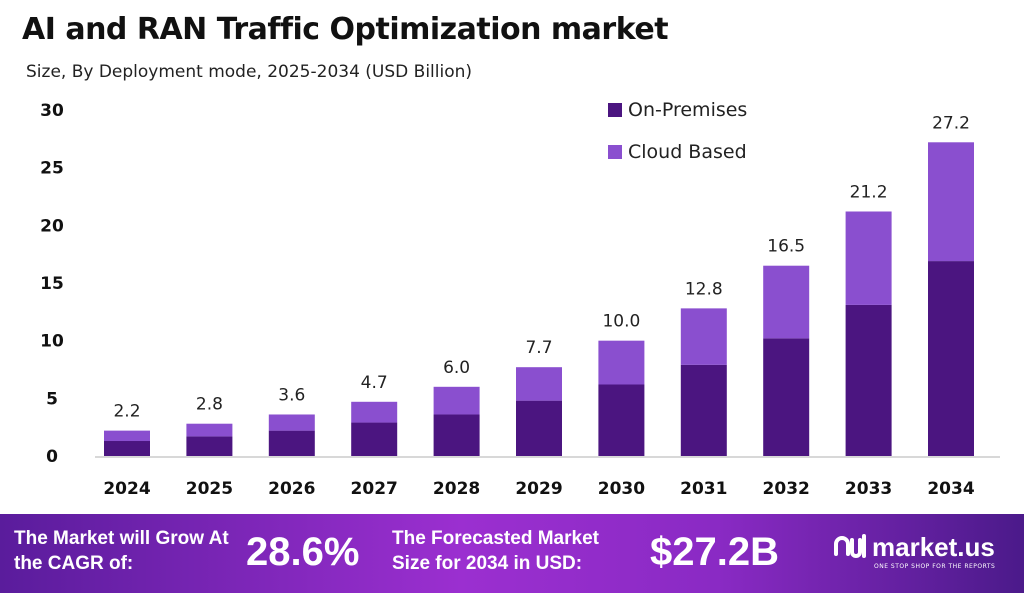 This screenshot has width=1024, height=593. What do you see at coordinates (456, 489) in the screenshot?
I see `x-tick-label: 2028` at bounding box center [456, 489].